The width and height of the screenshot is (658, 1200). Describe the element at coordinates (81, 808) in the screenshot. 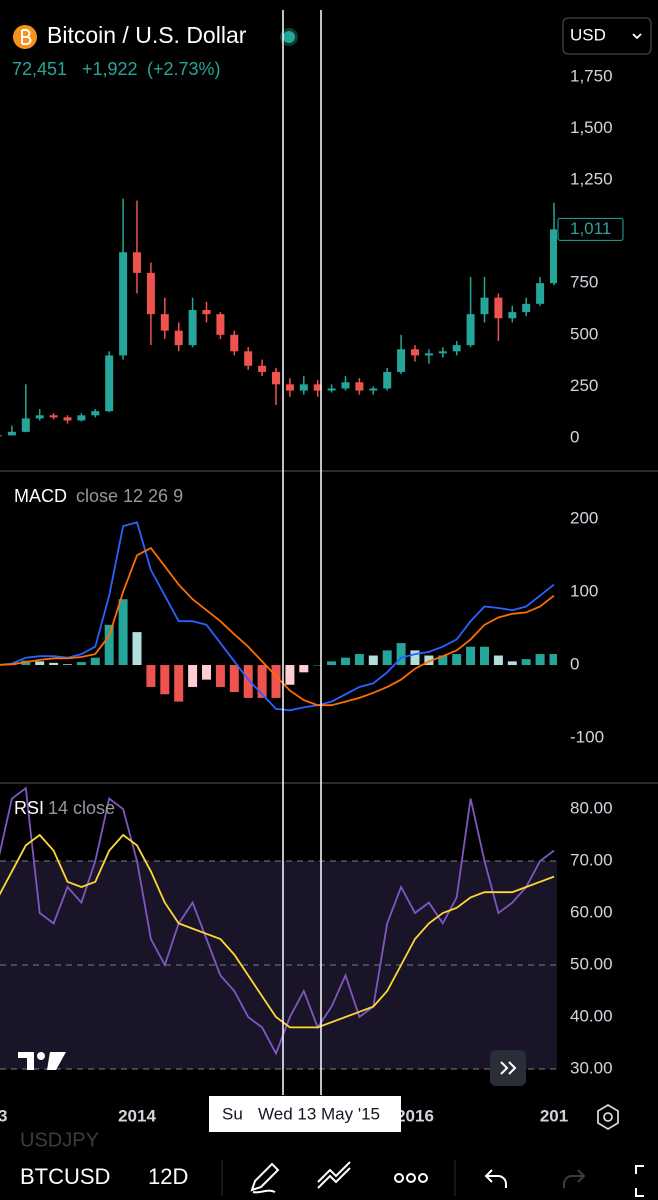

I see `rsi-params: 14 close` at that location.